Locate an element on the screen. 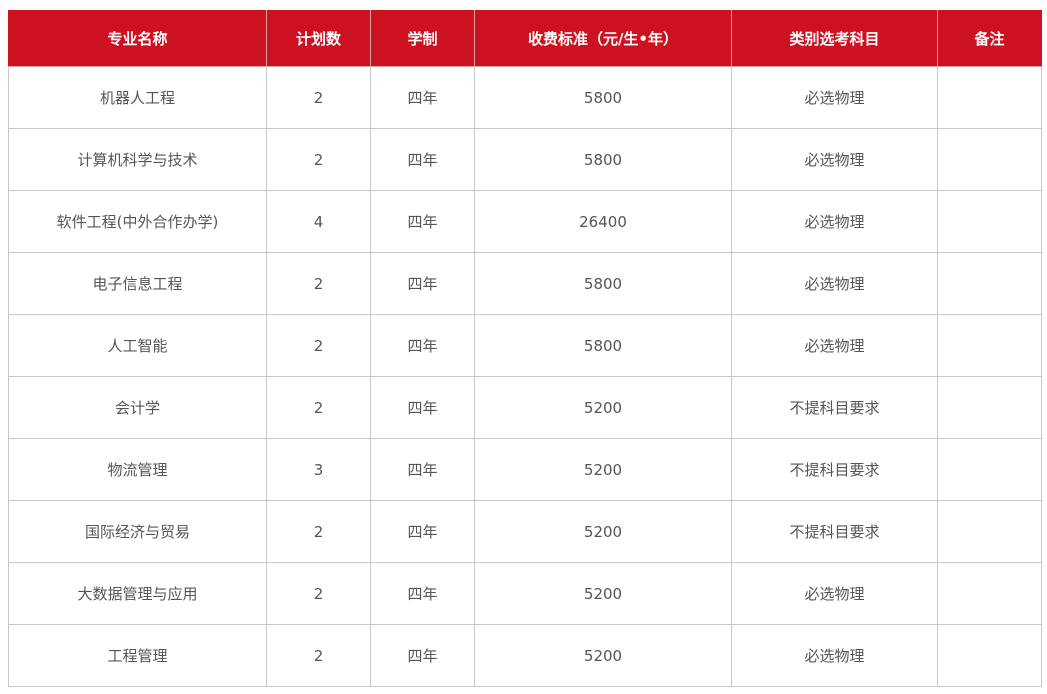  table-row: 软件工程(中外合作办学) 4 四年 26400 必选物理 is located at coordinates (525, 221).